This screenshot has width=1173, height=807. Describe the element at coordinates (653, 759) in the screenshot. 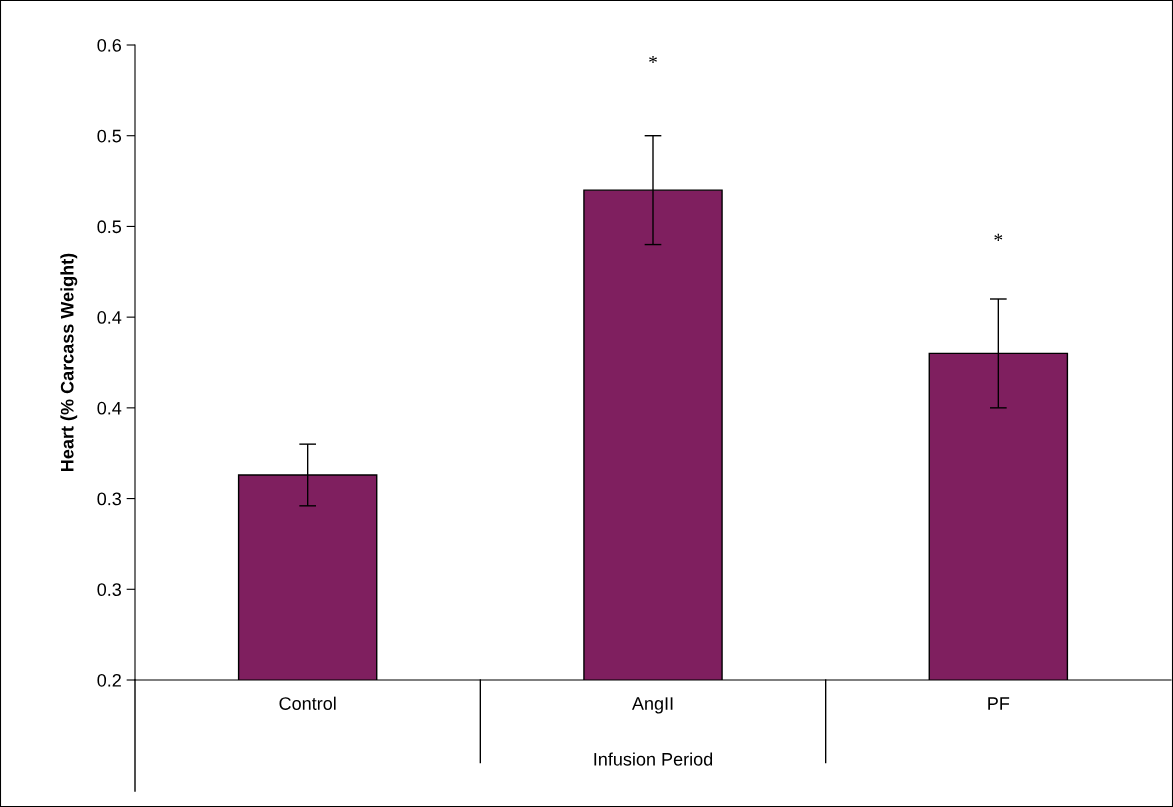

I see `x-axis-title: Infusion Period` at that location.